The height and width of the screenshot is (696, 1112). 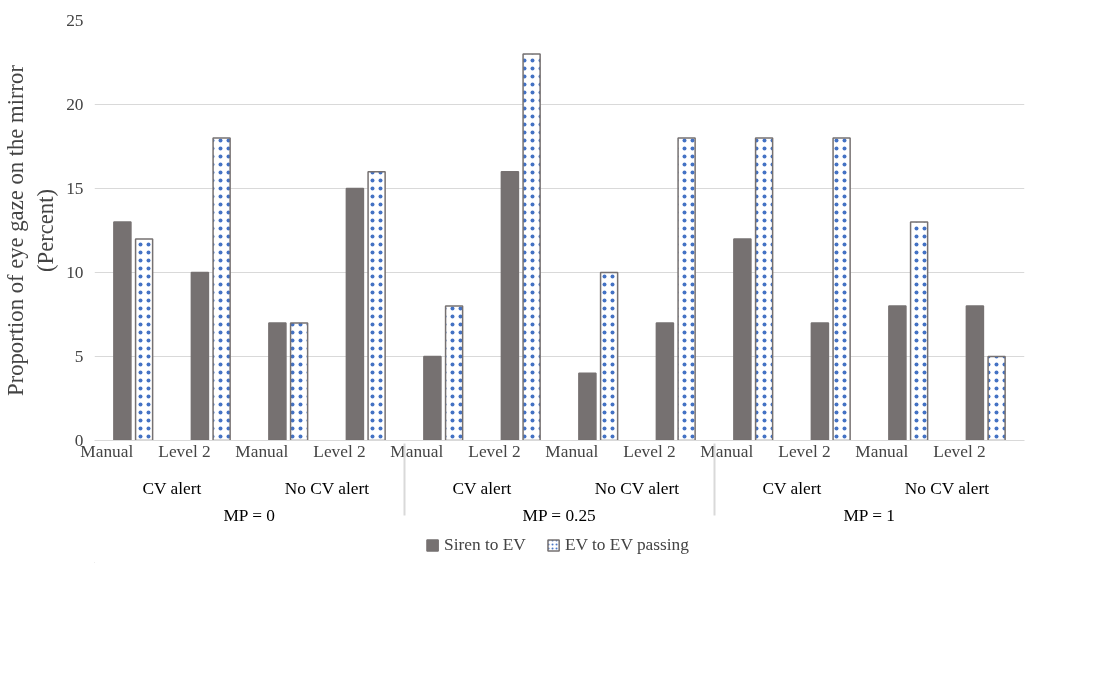 What do you see at coordinates (559, 515) in the screenshot?
I see `text: MP = 0.25` at bounding box center [559, 515].